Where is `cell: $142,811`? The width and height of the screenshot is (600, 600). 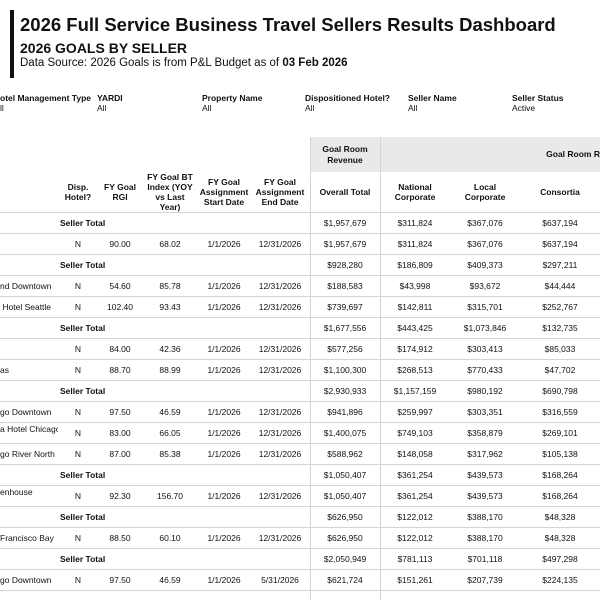 cell: $142,811 is located at coordinates (415, 306).